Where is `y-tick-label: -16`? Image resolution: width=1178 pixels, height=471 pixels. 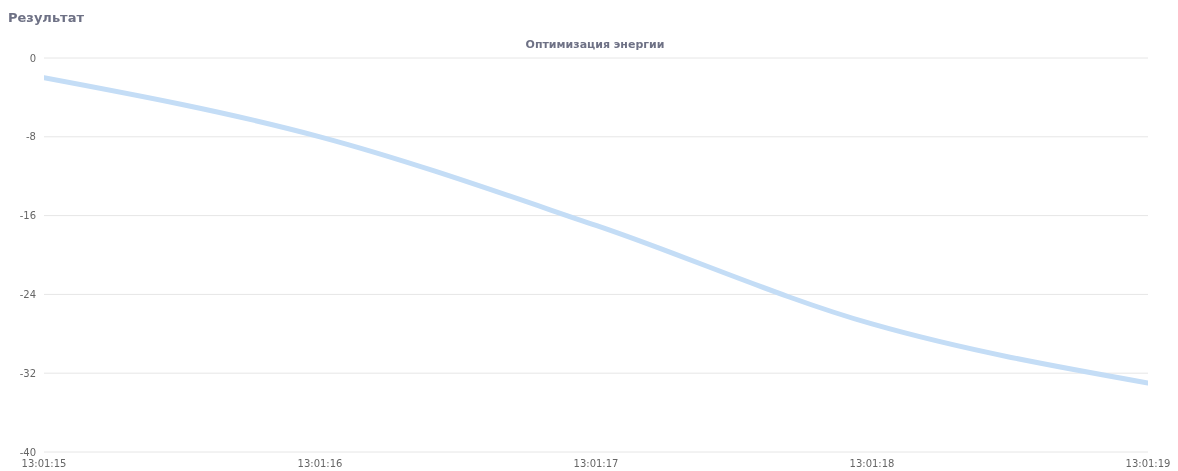
y-tick-label: -16 is located at coordinates (27, 216).